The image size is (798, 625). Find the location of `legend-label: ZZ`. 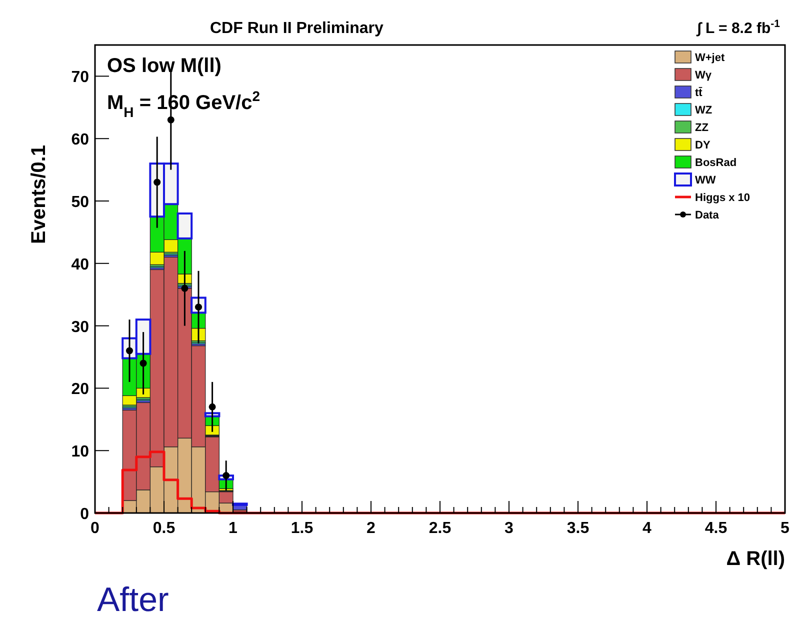

legend-label: ZZ is located at coordinates (702, 128).